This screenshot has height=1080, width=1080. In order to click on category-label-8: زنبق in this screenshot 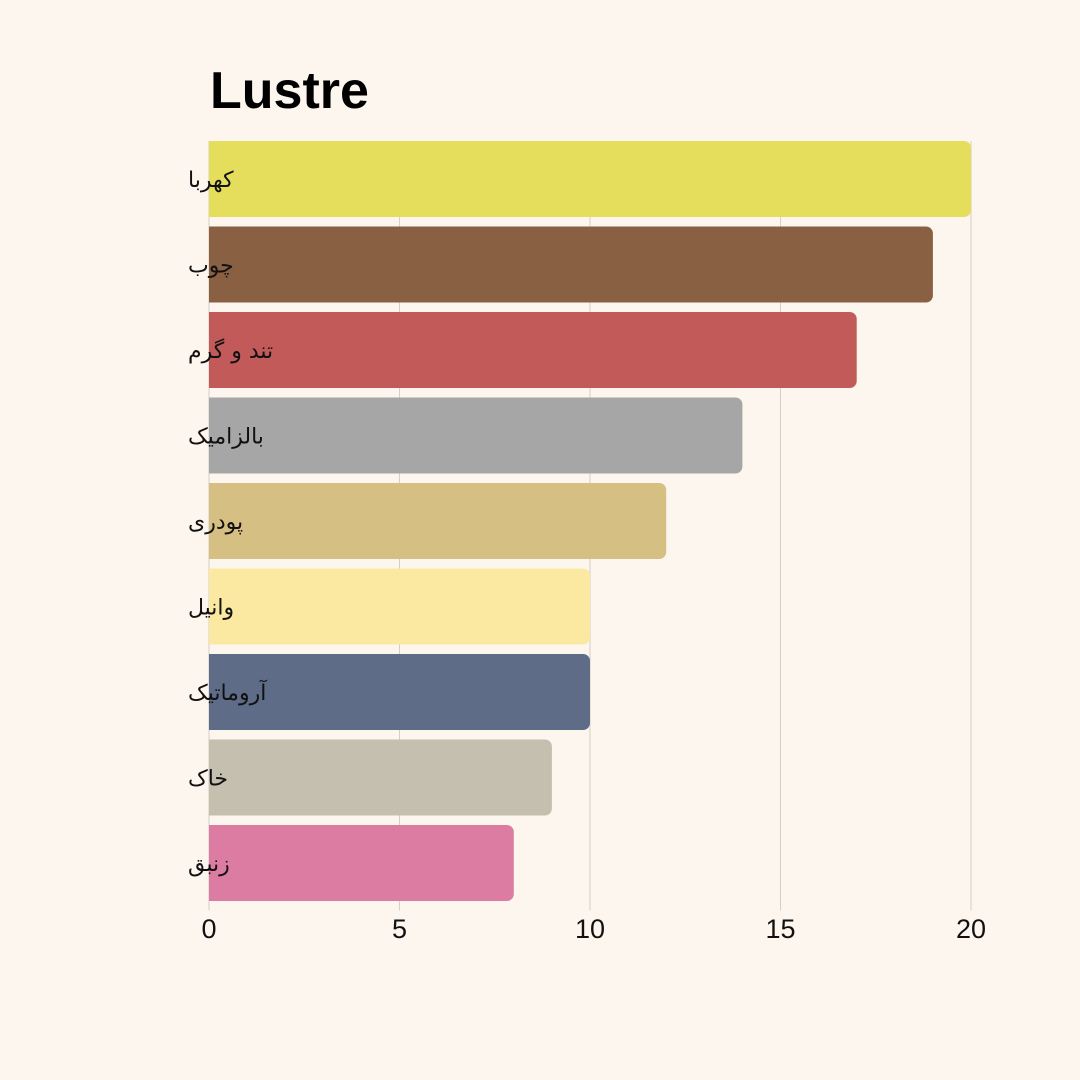, I will do `click(209, 864)`.